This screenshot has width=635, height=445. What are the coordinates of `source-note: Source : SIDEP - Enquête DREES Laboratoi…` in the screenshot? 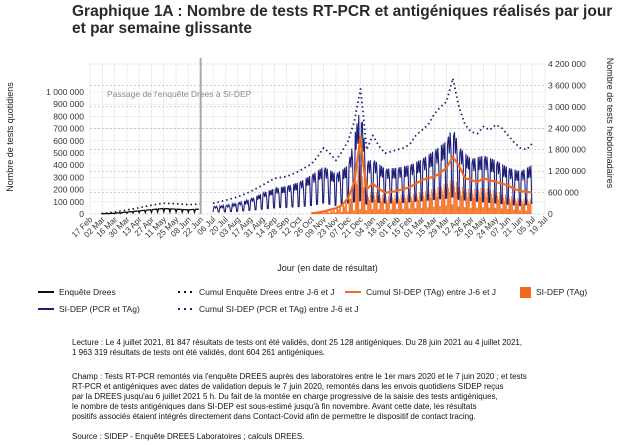 It's located at (188, 436).